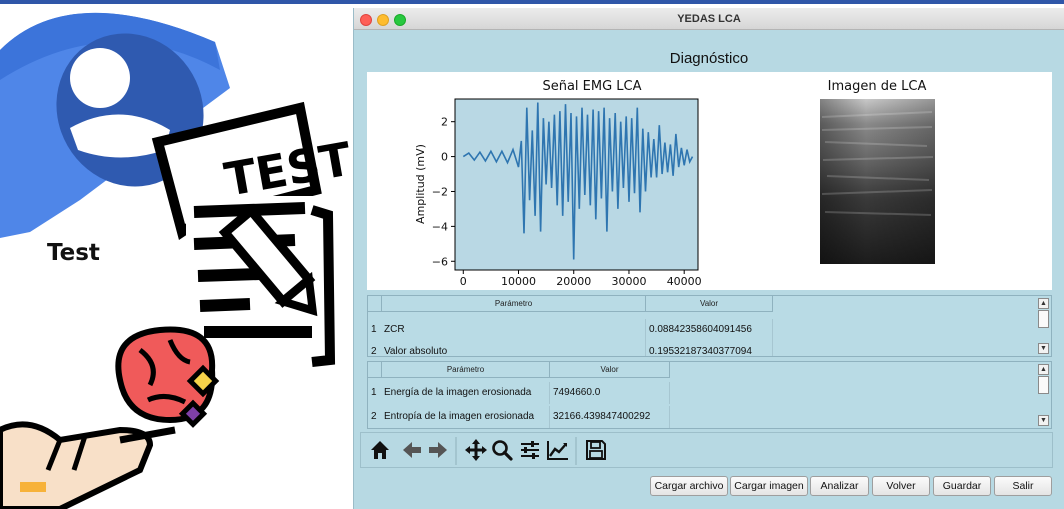  I want to click on parameter-cell: Valor absoluto, so click(515, 348).